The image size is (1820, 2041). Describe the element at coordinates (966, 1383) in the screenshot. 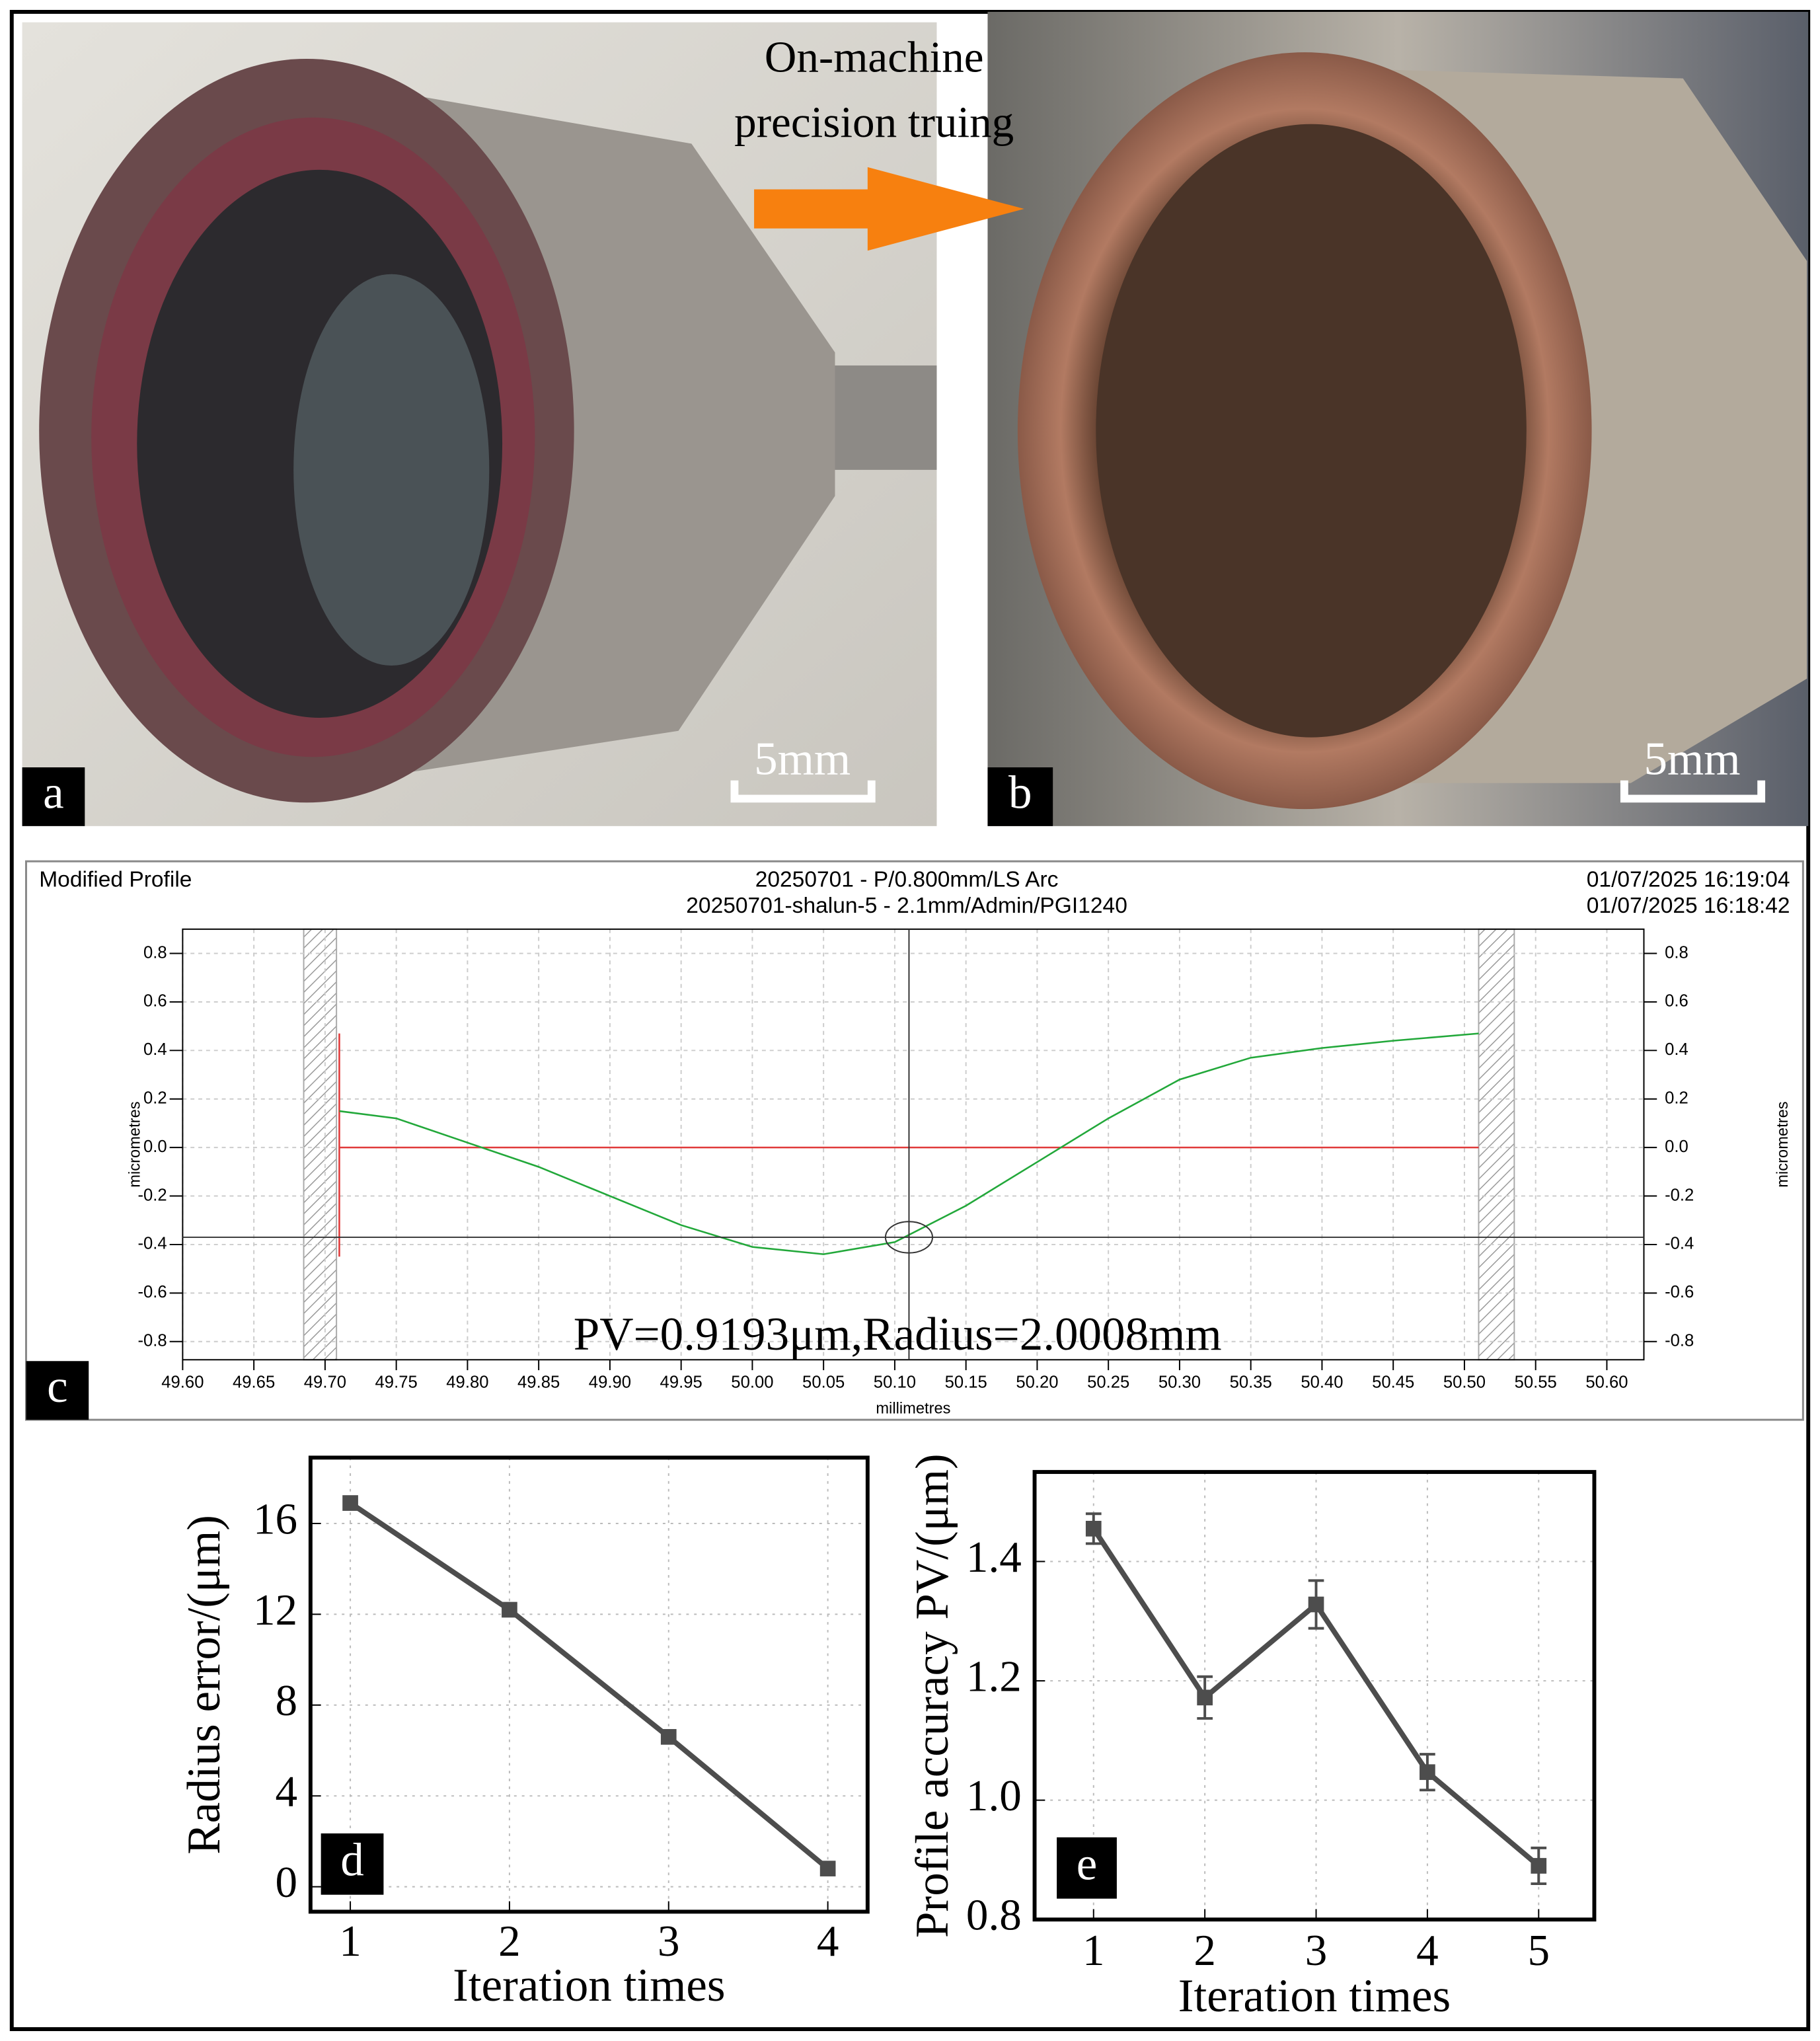

I see `x-tick-label: 50.15` at that location.